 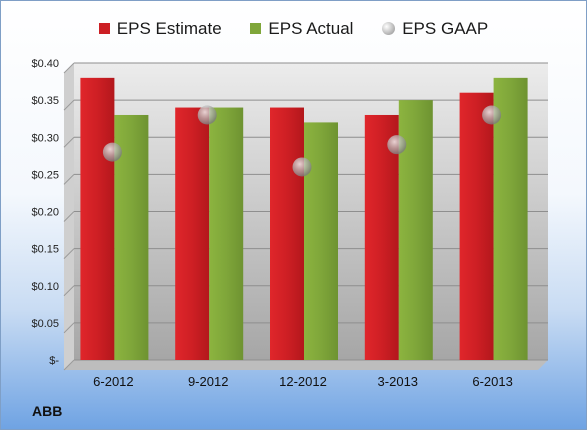 What do you see at coordinates (45, 64) in the screenshot?
I see `y-tick-label: $0.40` at bounding box center [45, 64].